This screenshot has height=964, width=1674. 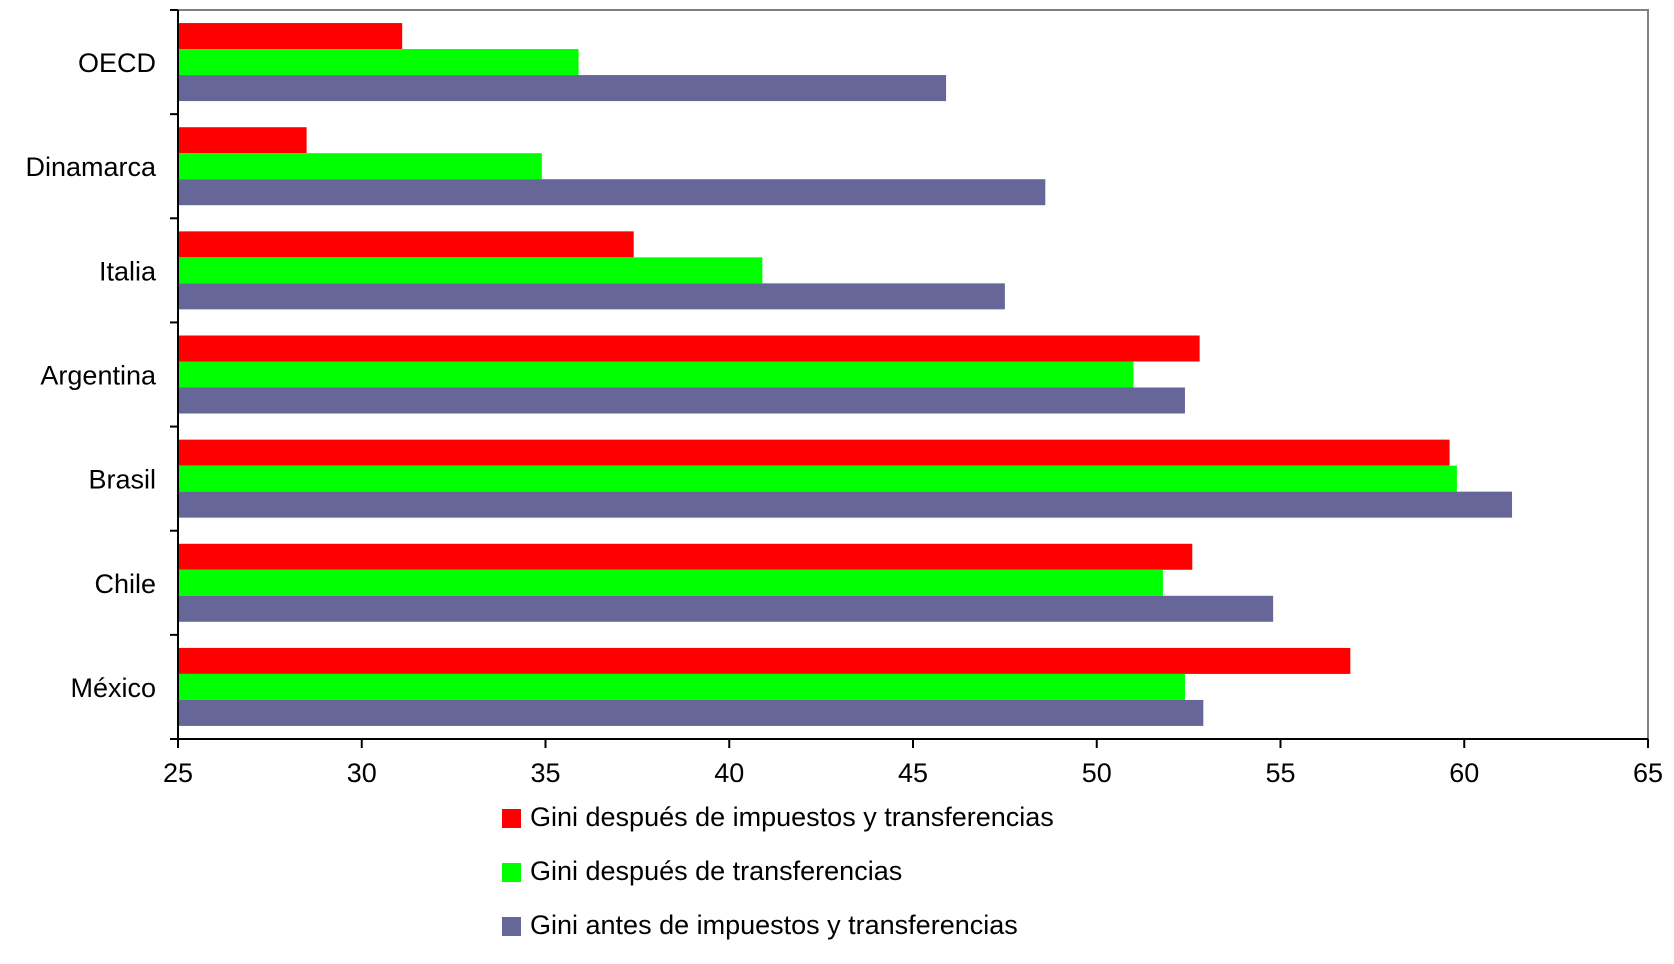 What do you see at coordinates (1280, 773) in the screenshot?
I see `x-tick-label: 55` at bounding box center [1280, 773].